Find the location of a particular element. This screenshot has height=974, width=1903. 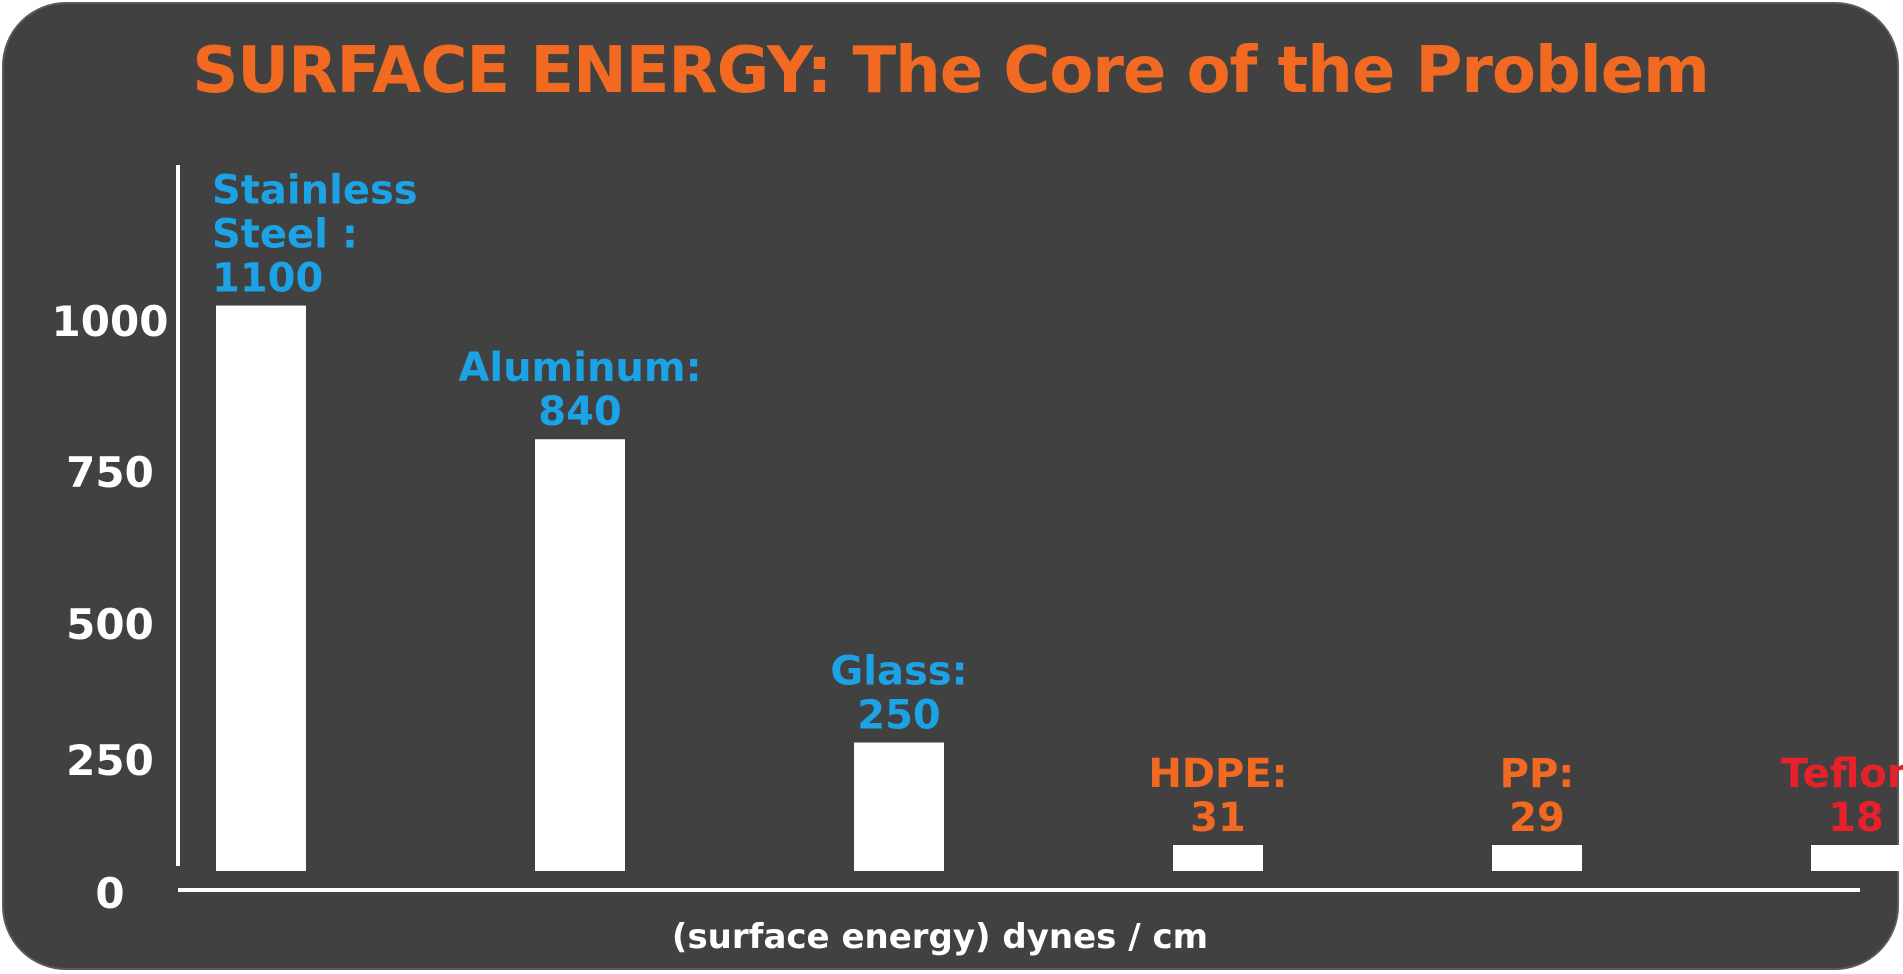

data-label: 250 is located at coordinates (899, 716).